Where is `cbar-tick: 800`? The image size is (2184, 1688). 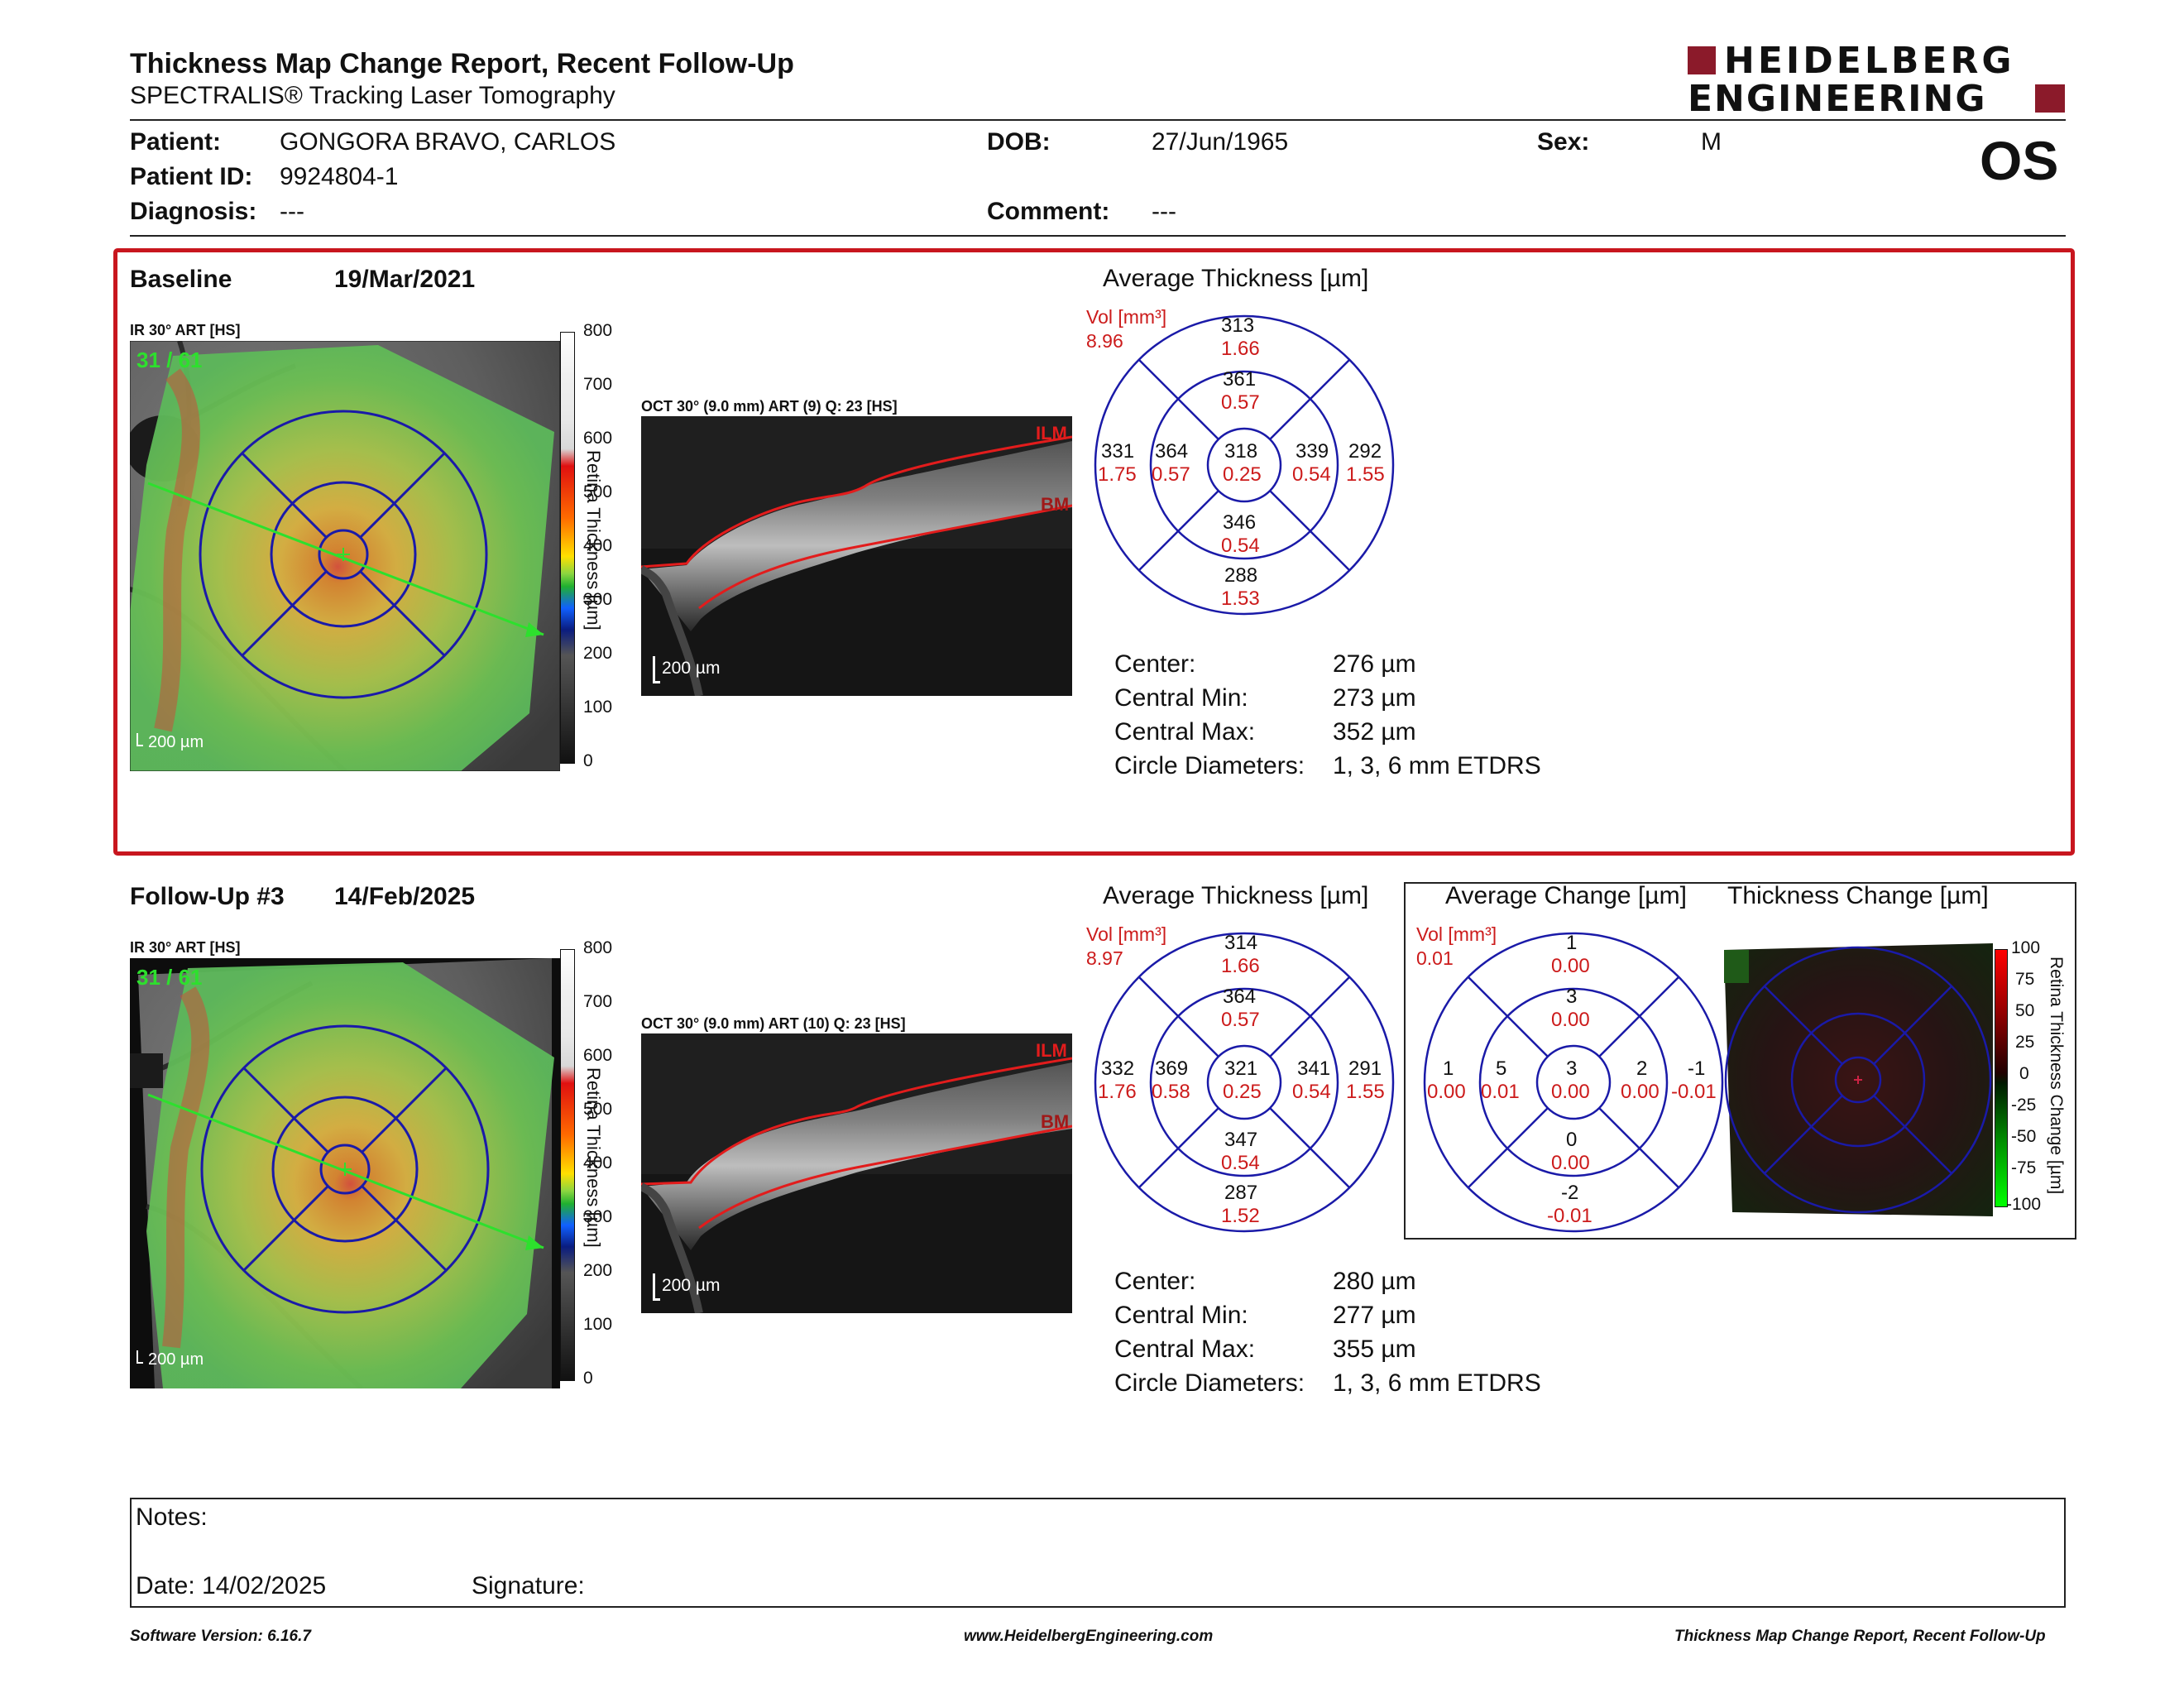
cbar-tick: 800 is located at coordinates (598, 947).